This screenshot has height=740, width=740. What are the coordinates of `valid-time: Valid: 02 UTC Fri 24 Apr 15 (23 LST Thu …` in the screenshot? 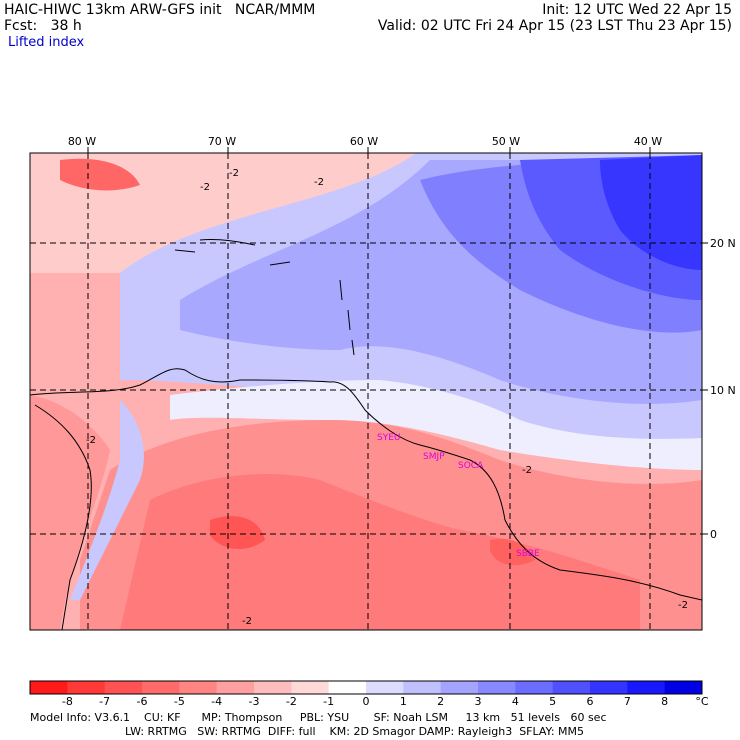 It's located at (554, 26).